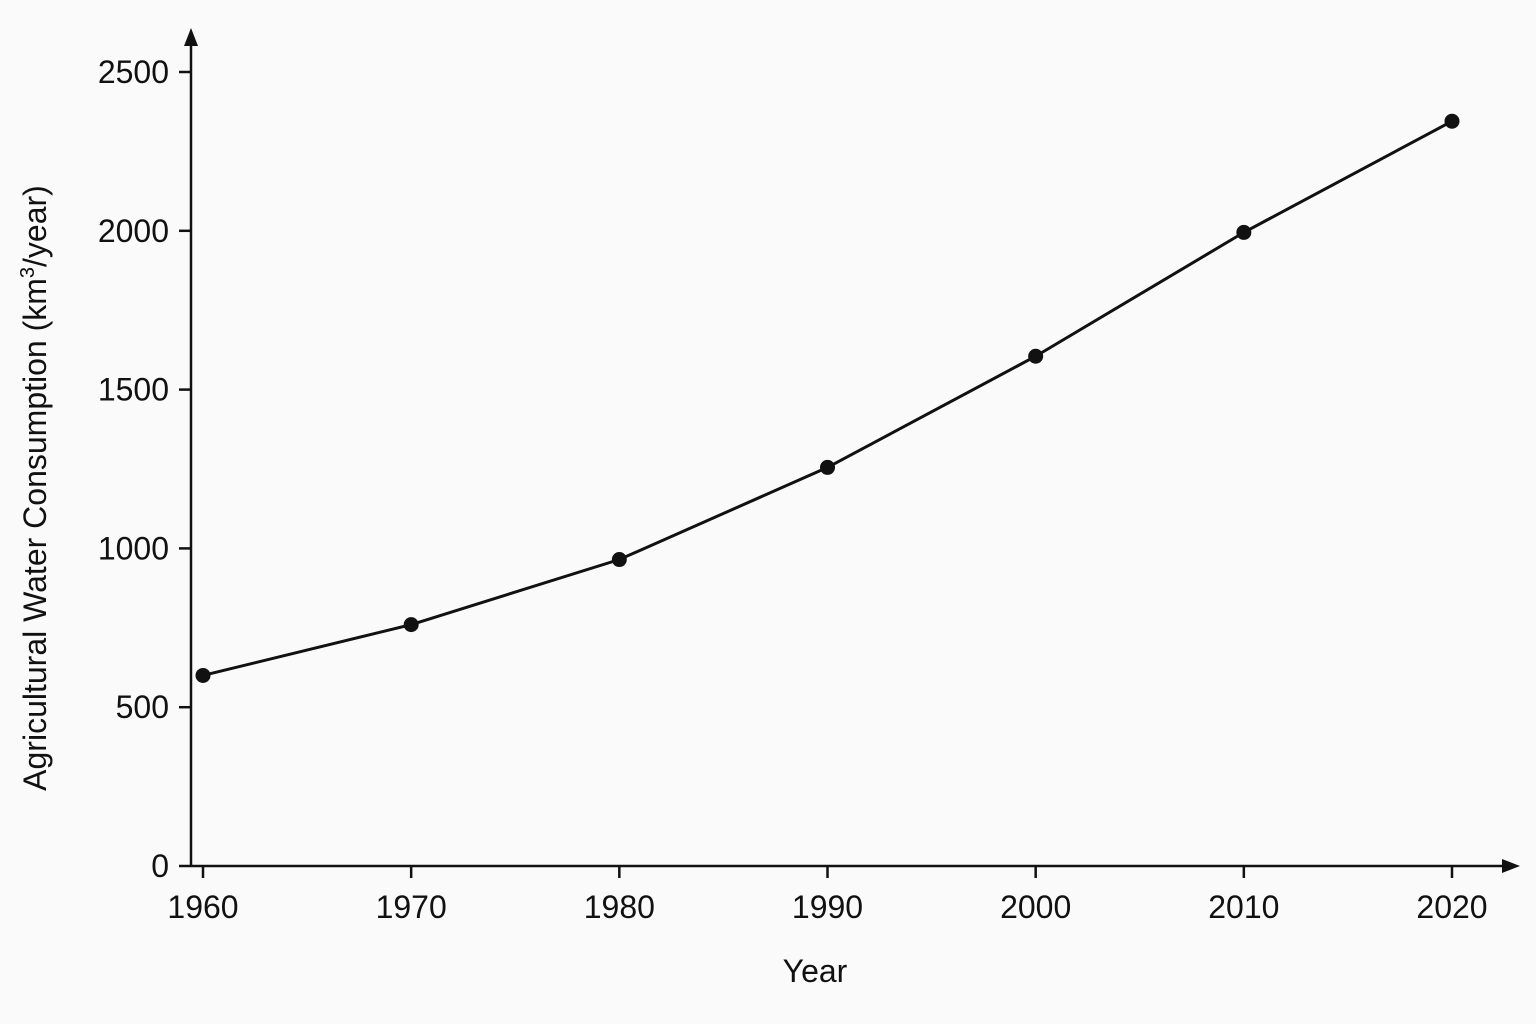 This screenshot has width=1536, height=1024. I want to click on y-ticks: 0 500 1000 1500 2000 2500, so click(144, 469).